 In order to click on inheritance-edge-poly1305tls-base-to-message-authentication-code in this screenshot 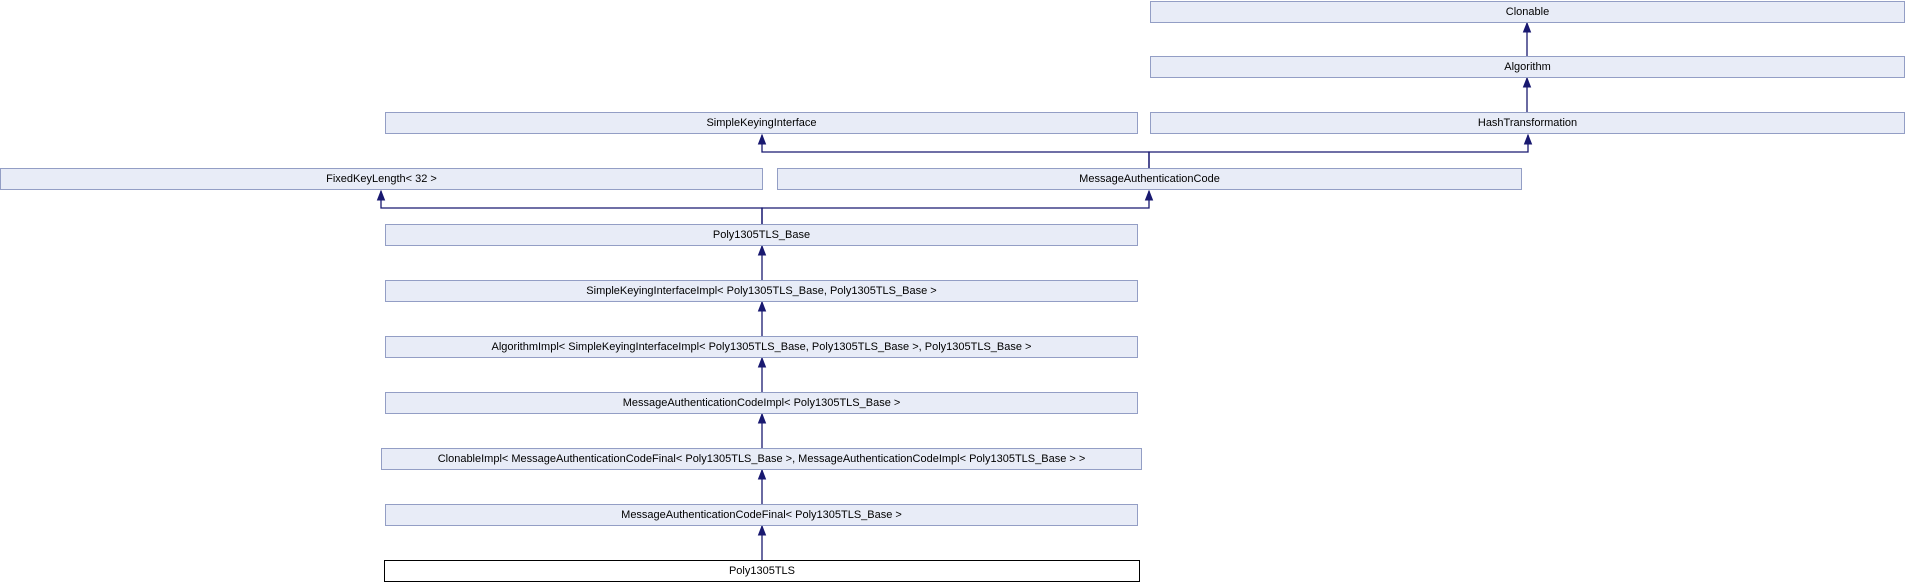, I will do `click(955, 207)`.